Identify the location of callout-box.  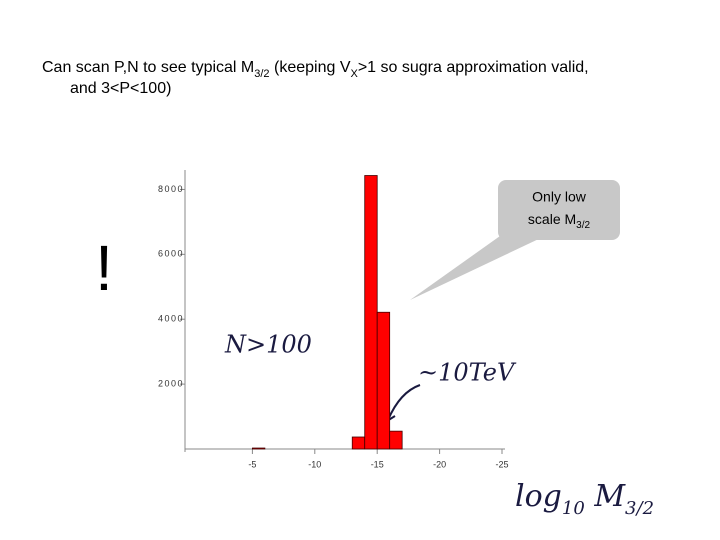
(559, 210).